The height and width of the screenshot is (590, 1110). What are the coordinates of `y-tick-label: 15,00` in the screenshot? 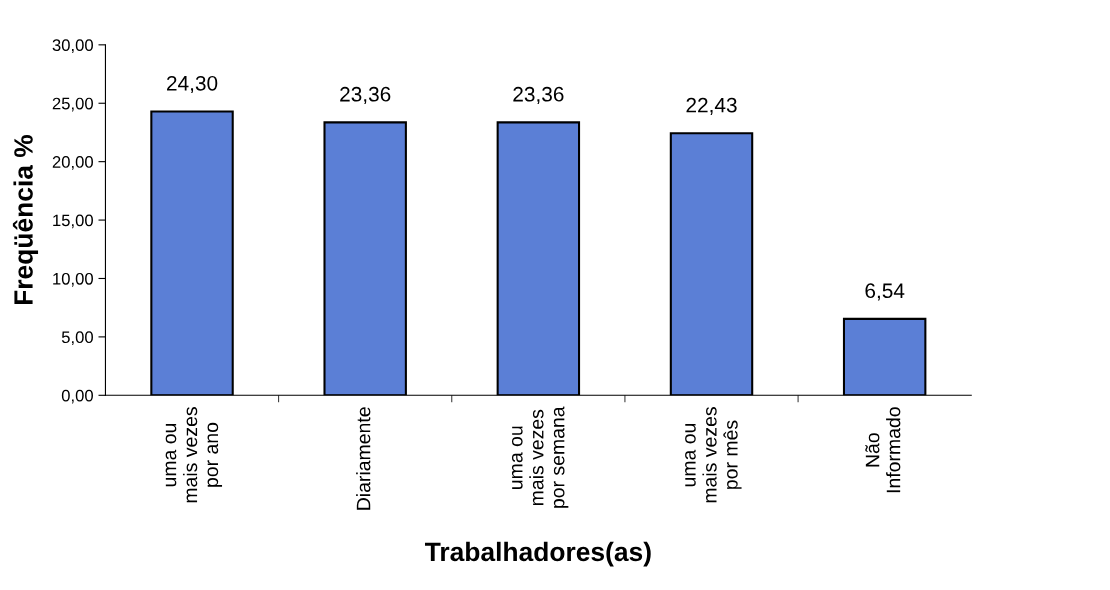 It's located at (73, 221).